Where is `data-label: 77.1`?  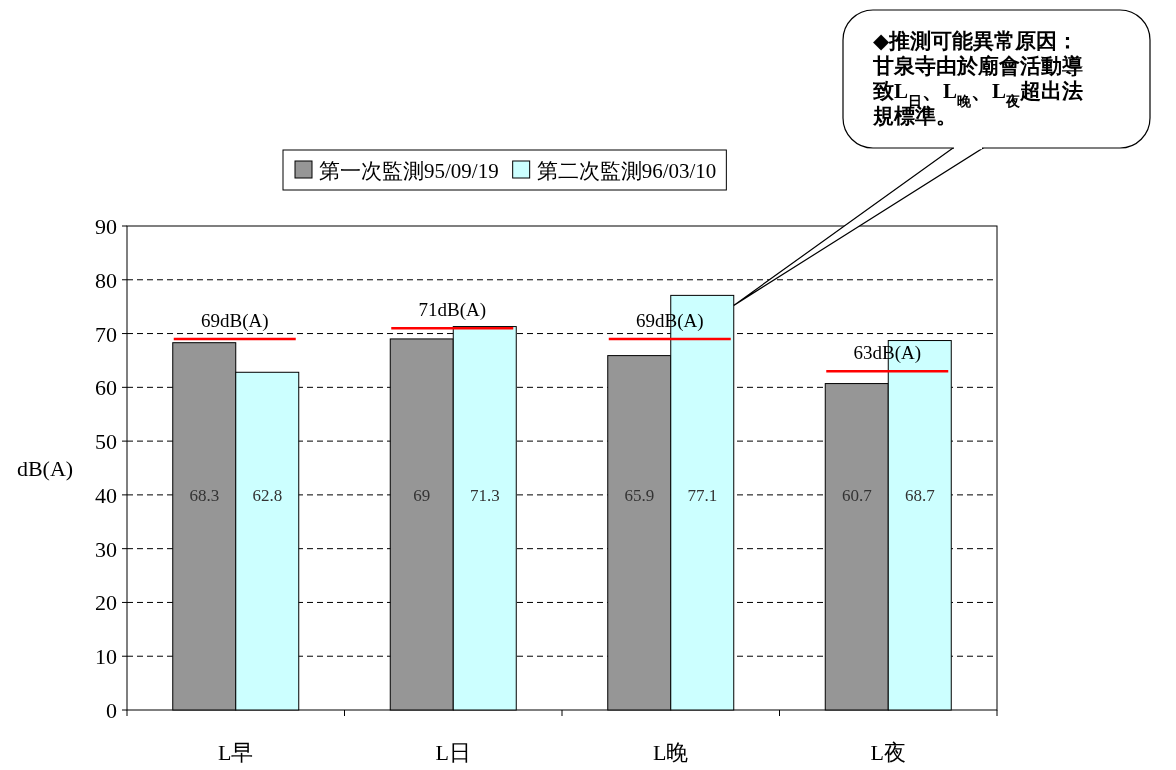 data-label: 77.1 is located at coordinates (702, 495).